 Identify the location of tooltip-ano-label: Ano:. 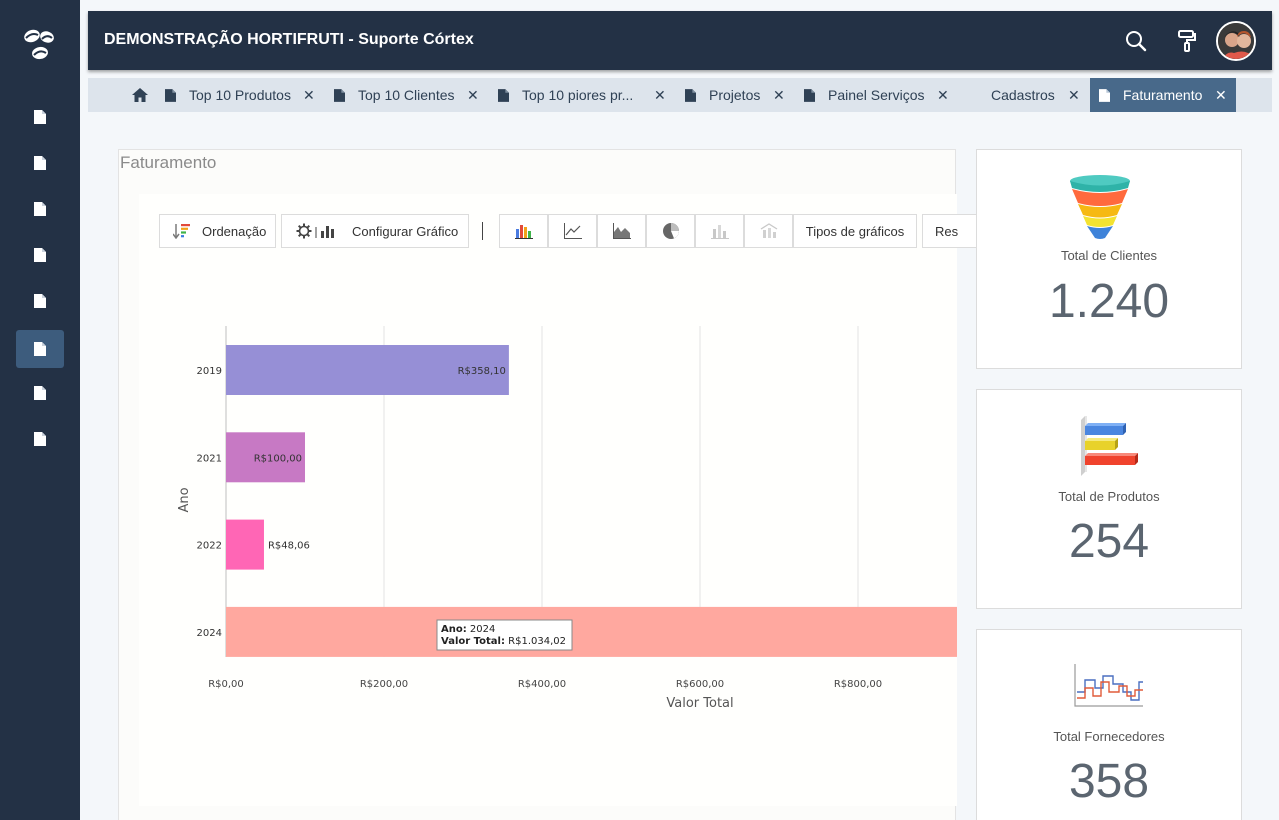
(454, 629).